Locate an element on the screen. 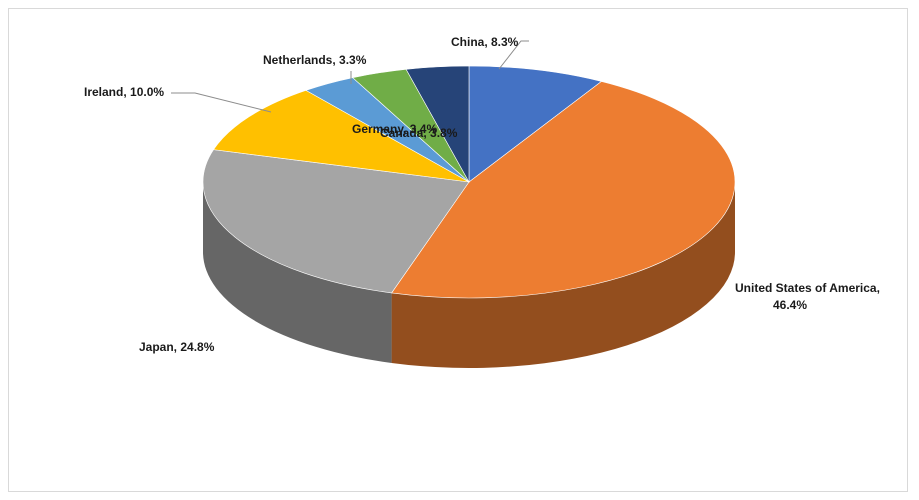  label-usa: United States of America, is located at coordinates (807, 288).